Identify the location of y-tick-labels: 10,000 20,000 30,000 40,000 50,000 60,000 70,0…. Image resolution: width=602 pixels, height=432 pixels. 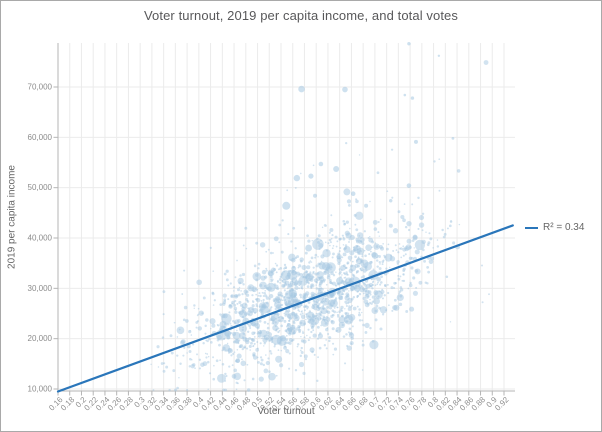
(40, 238).